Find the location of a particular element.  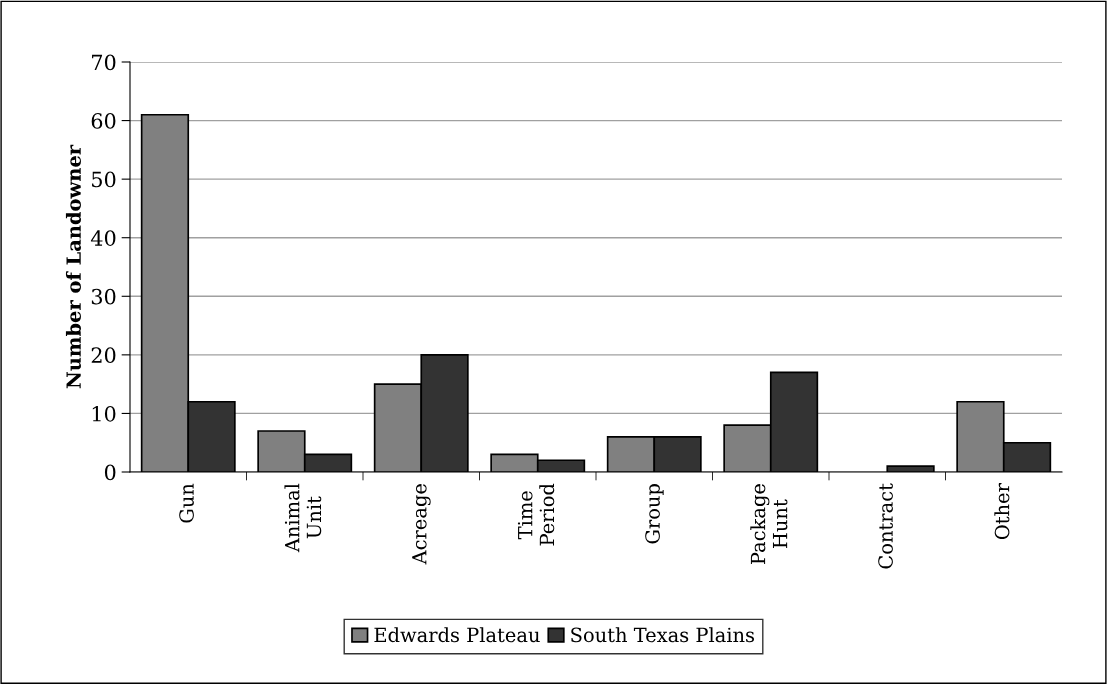

y-tick-label: 30 is located at coordinates (103, 296).